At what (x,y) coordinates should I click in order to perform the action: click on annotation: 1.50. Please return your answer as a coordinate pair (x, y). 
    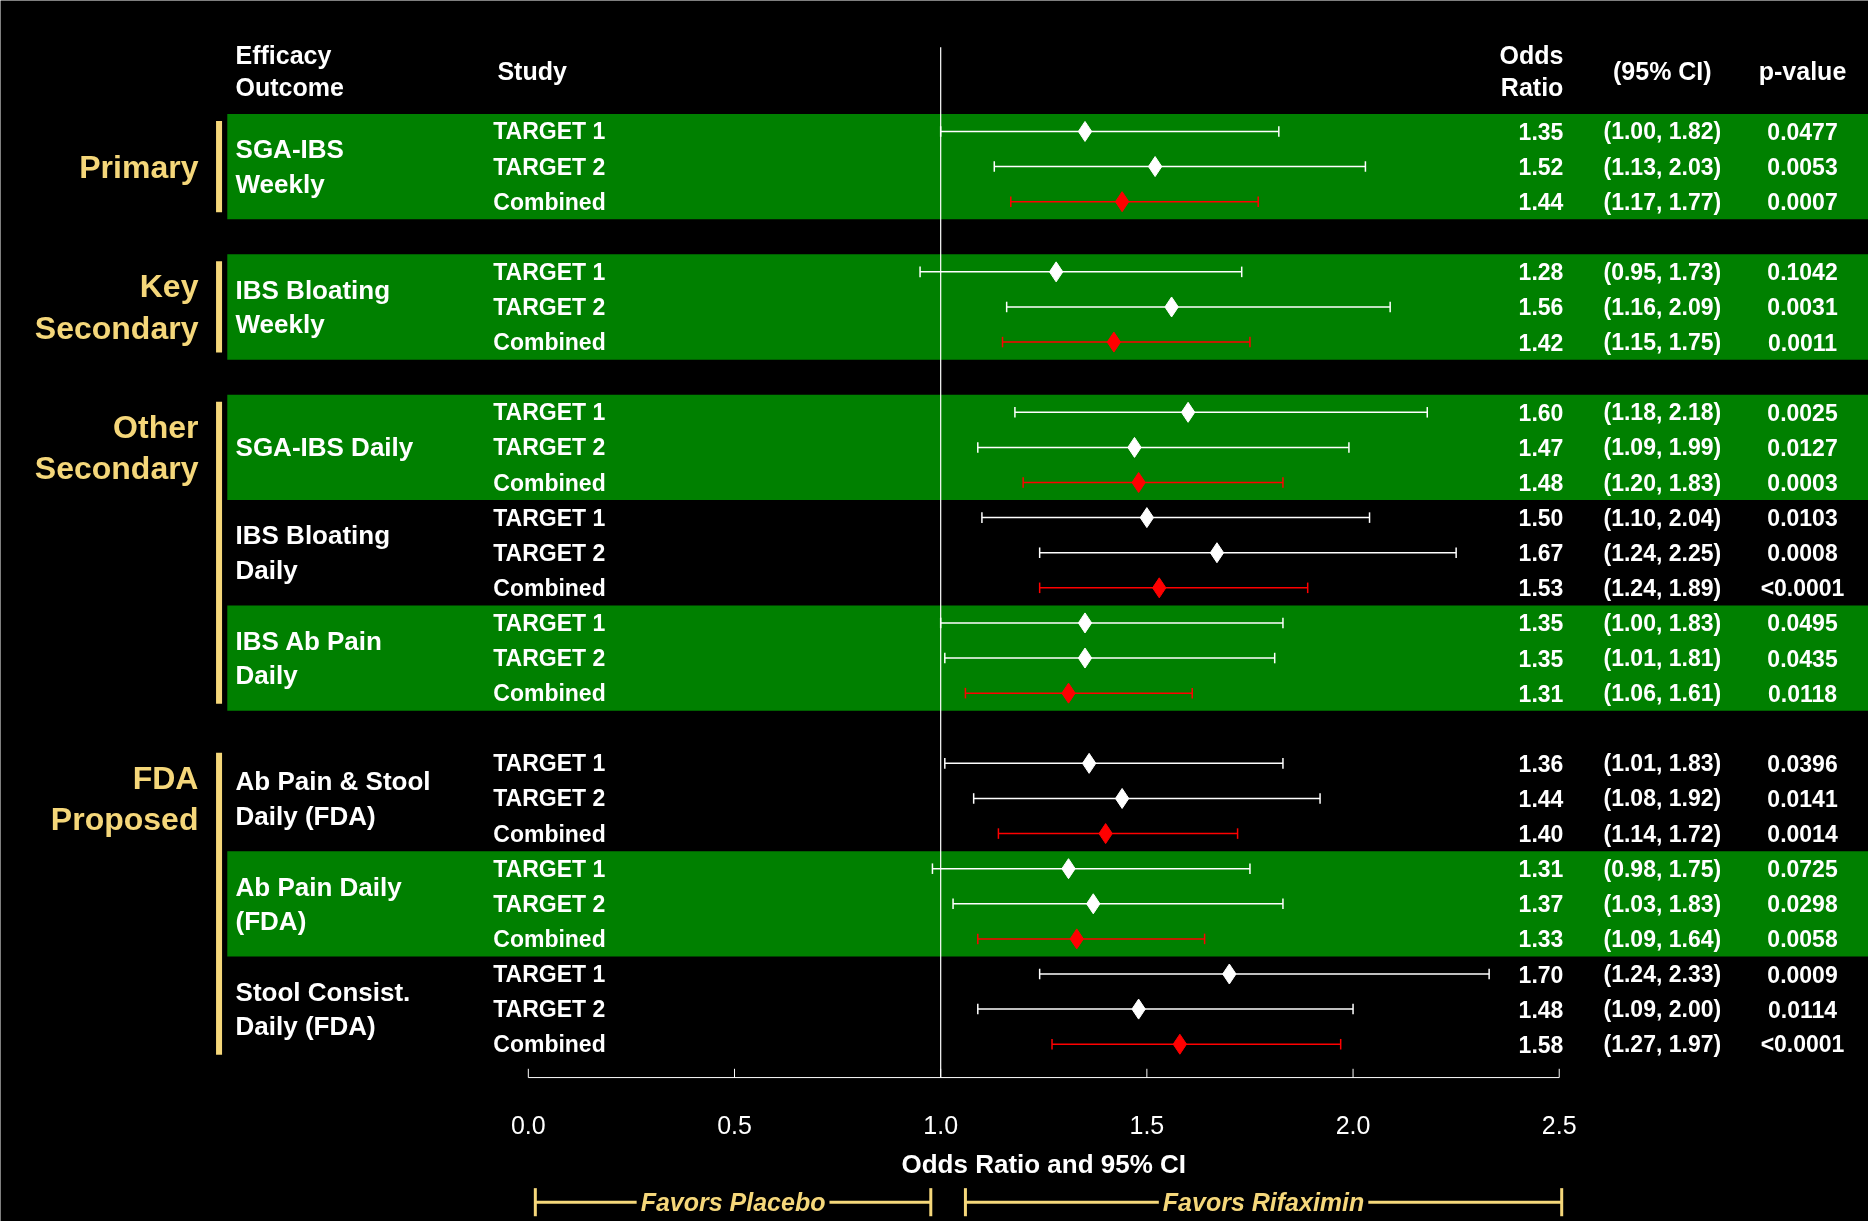
    Looking at the image, I should click on (1541, 518).